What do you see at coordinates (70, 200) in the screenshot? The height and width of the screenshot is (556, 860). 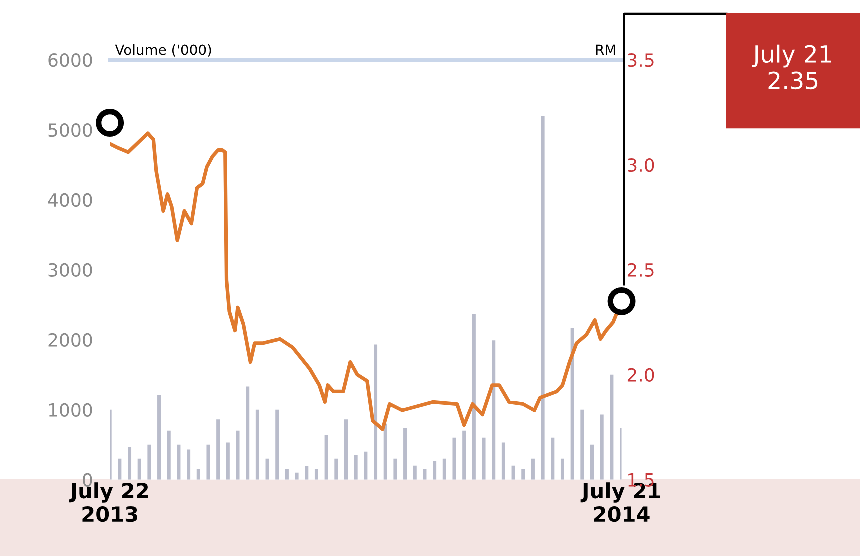 I see `y-tick-label: 4000` at bounding box center [70, 200].